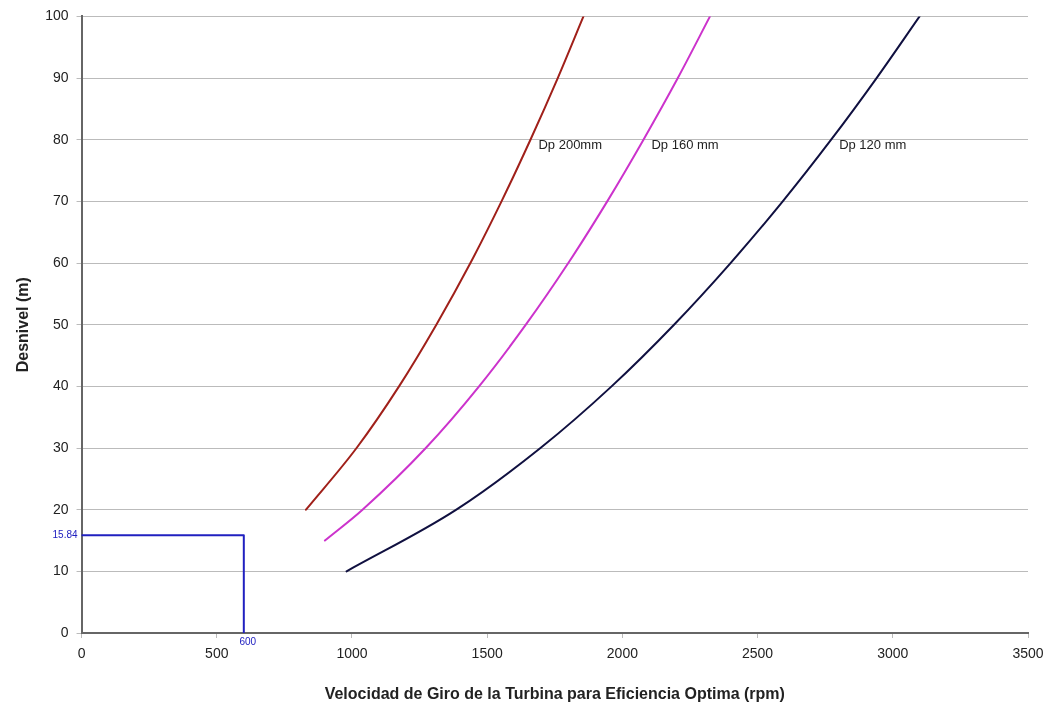 The image size is (1053, 718). Describe the element at coordinates (217, 653) in the screenshot. I see `x-tick-label: 500` at that location.